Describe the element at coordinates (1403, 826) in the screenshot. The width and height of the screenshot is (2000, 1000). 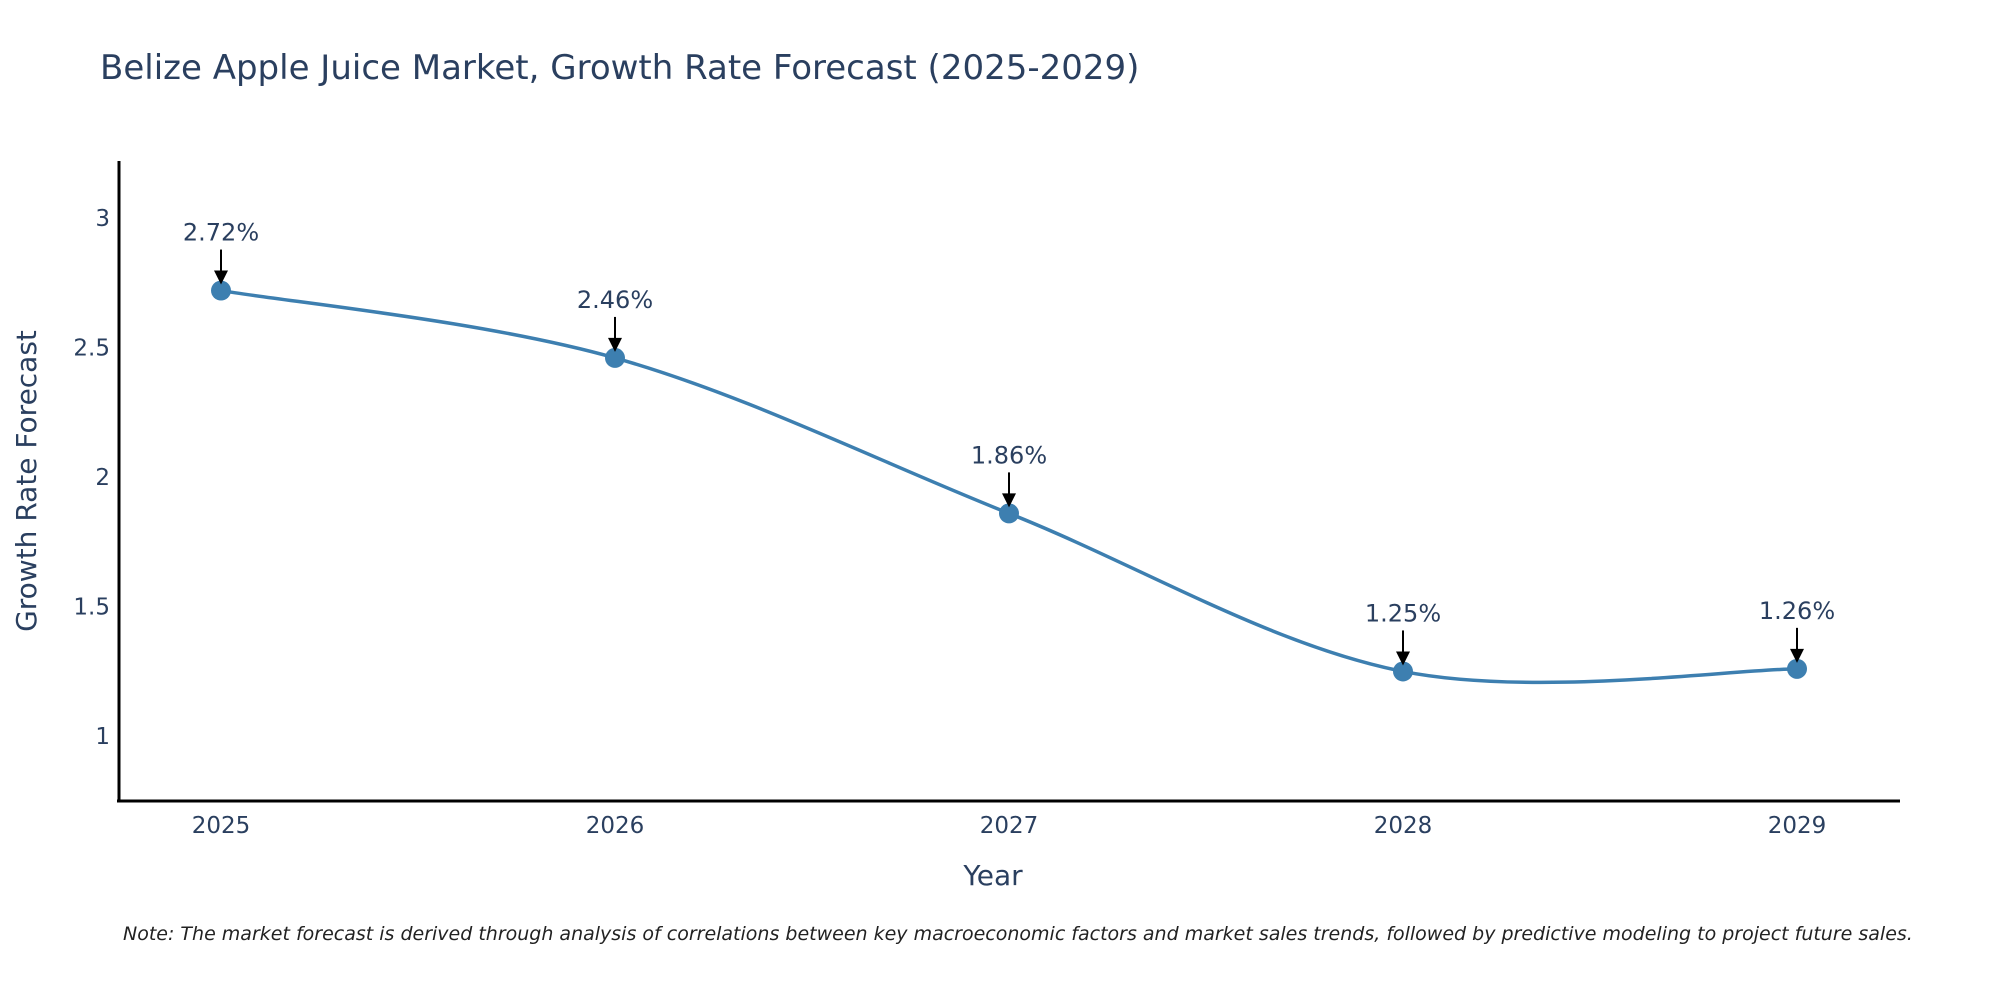
I see `x-tick-label: 2028` at that location.